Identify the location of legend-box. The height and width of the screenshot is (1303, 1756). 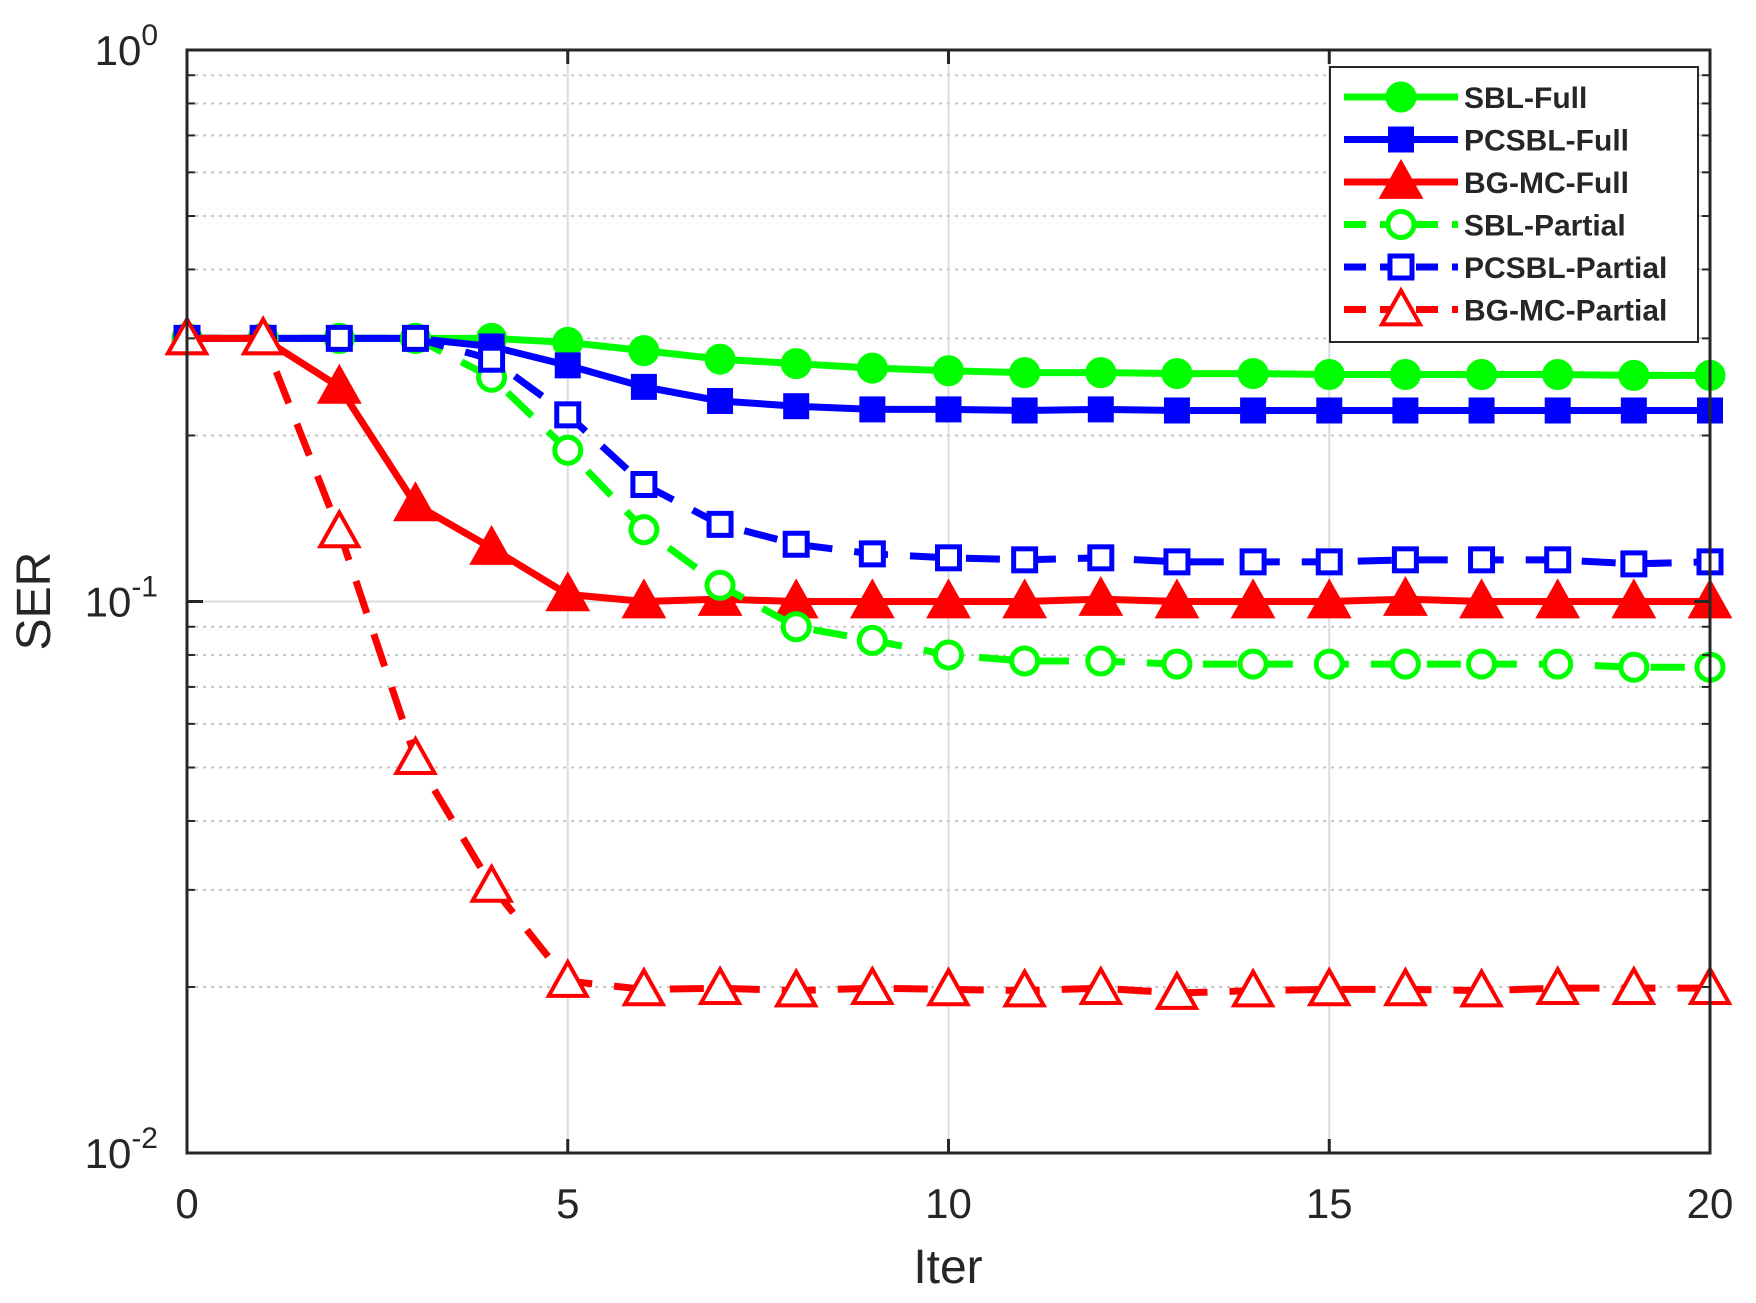
(1514, 204).